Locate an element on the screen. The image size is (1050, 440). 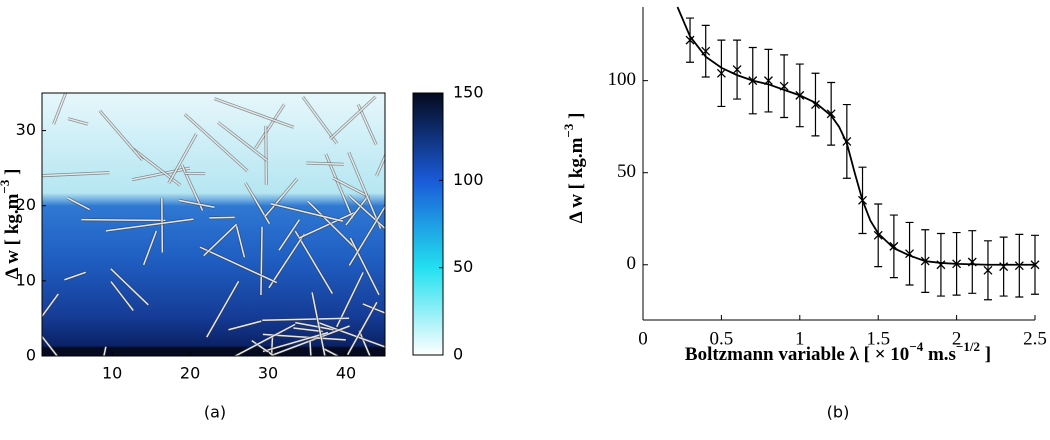
x-axis-label-part: −4 is located at coordinates (916, 346).